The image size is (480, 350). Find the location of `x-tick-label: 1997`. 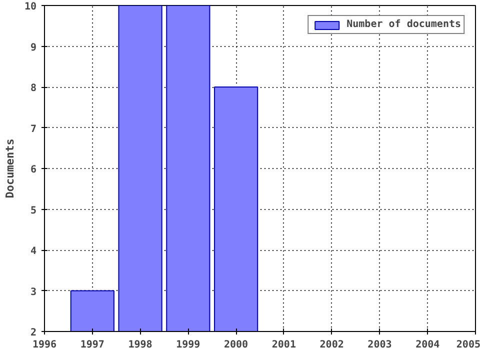

x-tick-label: 1997 is located at coordinates (92, 345).